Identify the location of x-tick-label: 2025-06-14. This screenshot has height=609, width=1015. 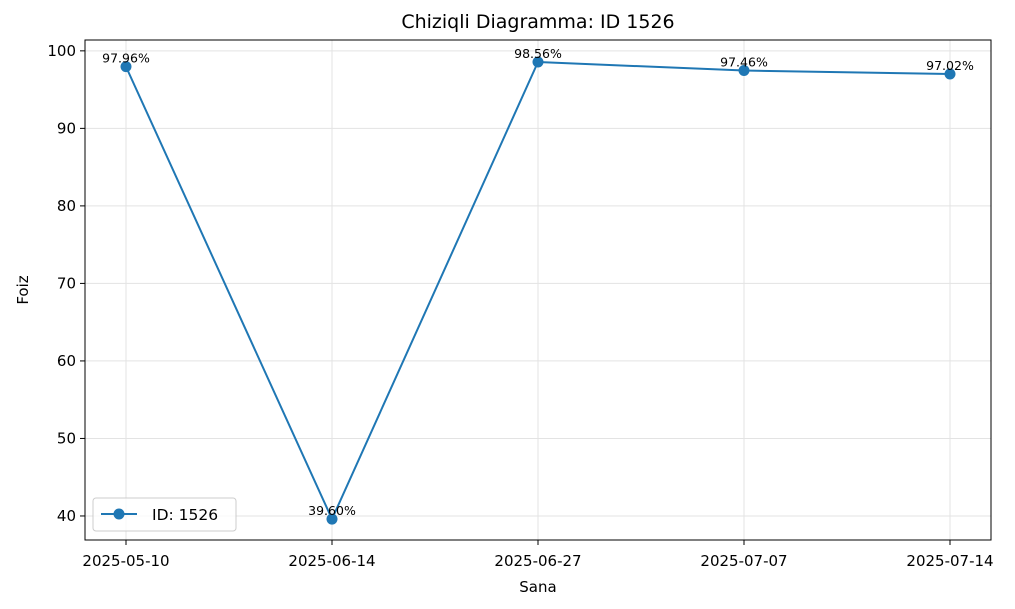
(331, 561).